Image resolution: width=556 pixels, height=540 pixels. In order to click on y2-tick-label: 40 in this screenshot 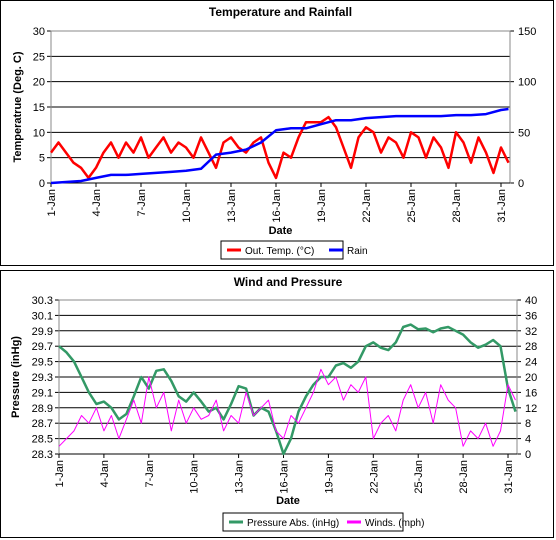, I will do `click(531, 301)`.